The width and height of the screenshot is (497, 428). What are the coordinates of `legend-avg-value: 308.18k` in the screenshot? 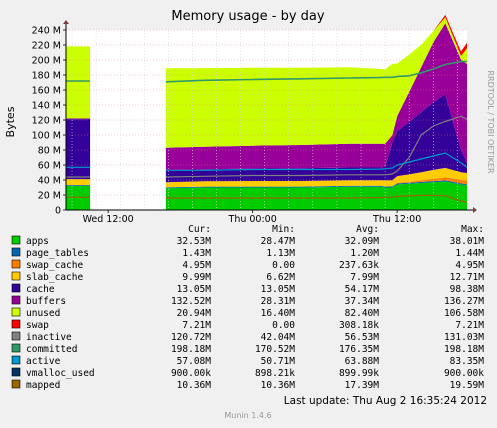 It's located at (359, 325).